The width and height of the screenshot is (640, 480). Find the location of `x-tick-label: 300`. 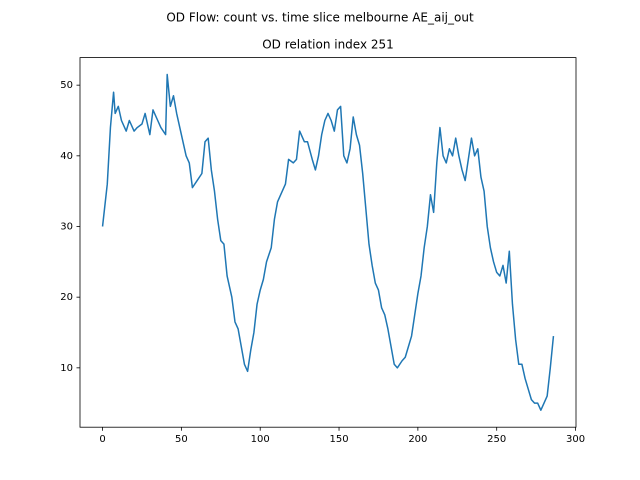

x-tick-label: 300 is located at coordinates (575, 439).